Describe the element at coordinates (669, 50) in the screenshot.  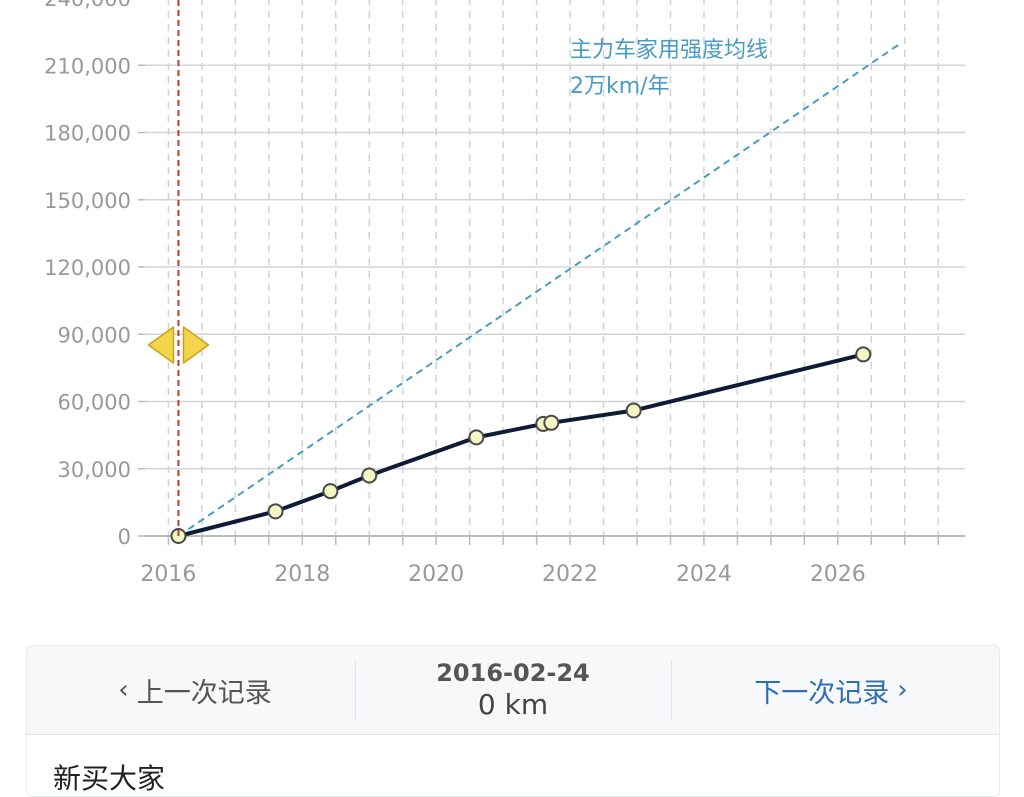
I see `reference-annotation-line1: 主力车家用强度均线` at that location.